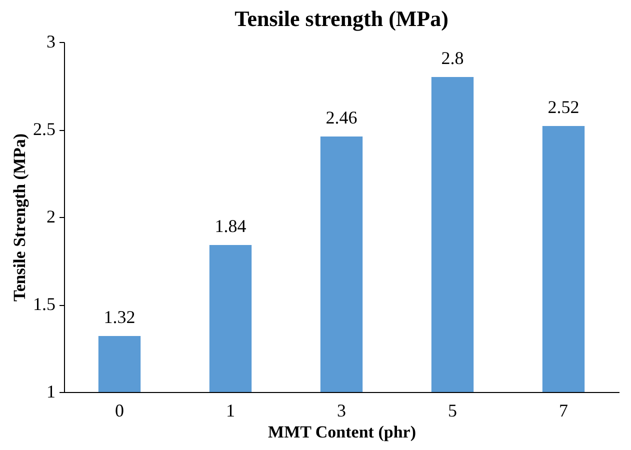 Image resolution: width=631 pixels, height=450 pixels. Describe the element at coordinates (51, 392) in the screenshot. I see `y-tick-label: 1` at that location.